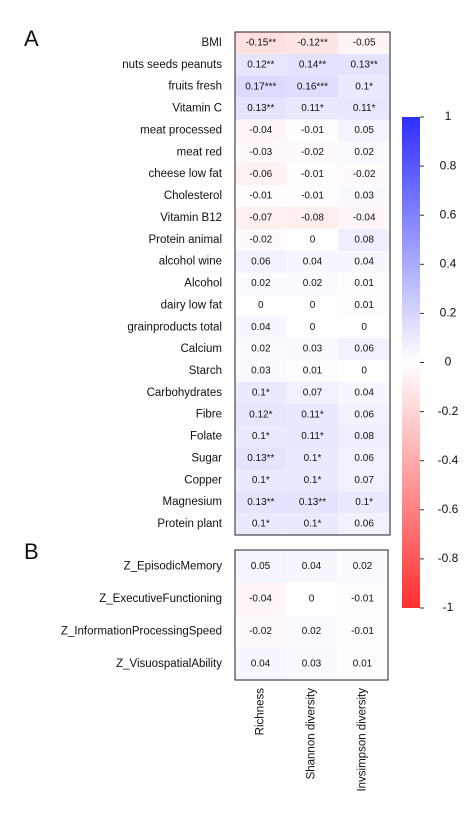 This screenshot has width=474, height=820. What do you see at coordinates (206, 458) in the screenshot?
I see `row-label: Sugar` at bounding box center [206, 458].